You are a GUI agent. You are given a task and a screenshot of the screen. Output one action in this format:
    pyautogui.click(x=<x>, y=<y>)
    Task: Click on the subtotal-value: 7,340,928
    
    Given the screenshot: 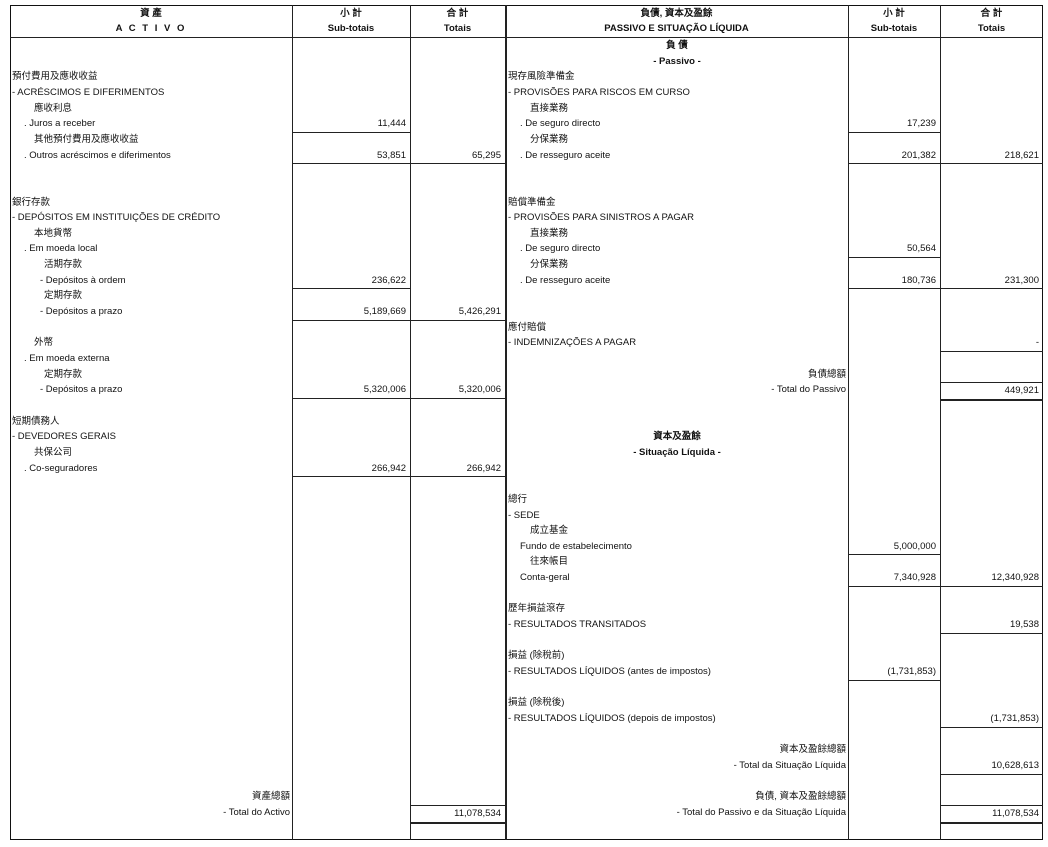 What is the action you would take?
    pyautogui.click(x=894, y=578)
    